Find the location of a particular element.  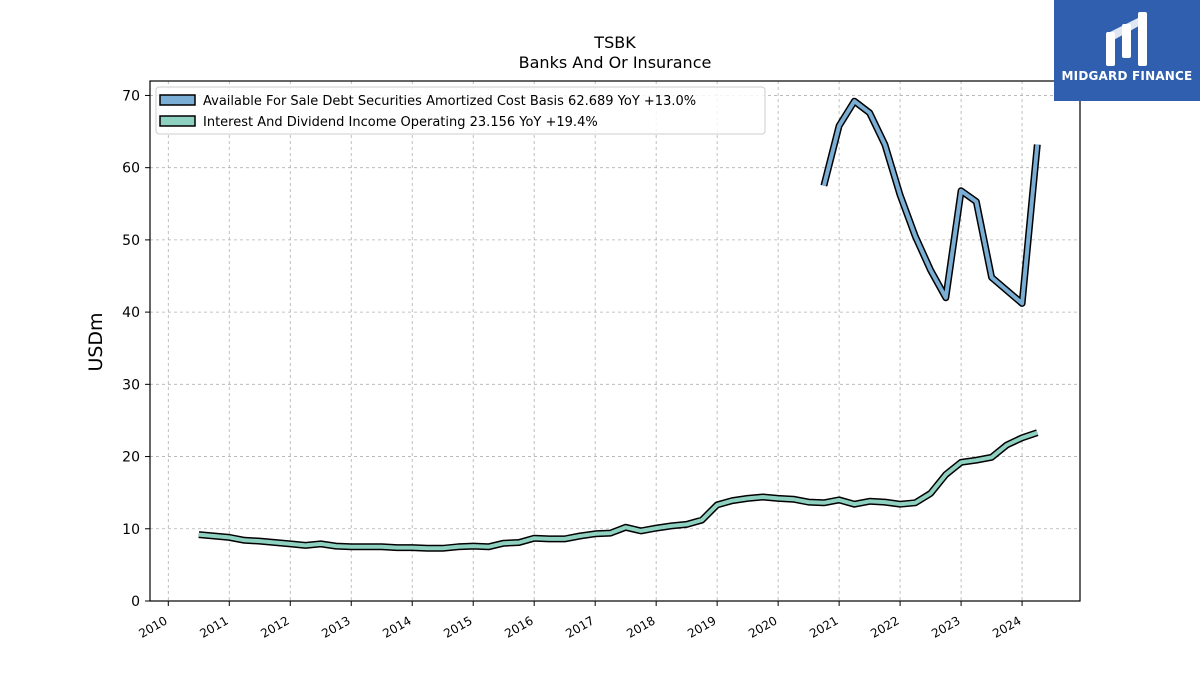

y-tick-label: 70 is located at coordinates (131, 96).